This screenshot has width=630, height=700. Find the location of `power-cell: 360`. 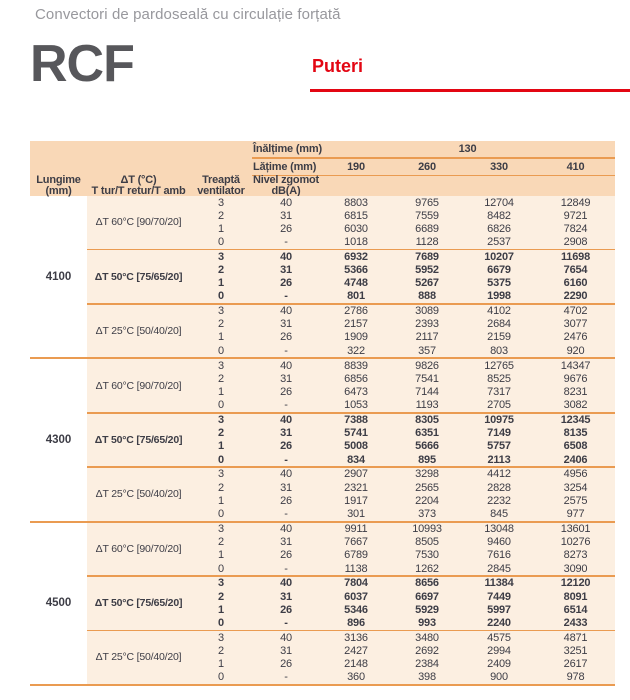

power-cell: 360 is located at coordinates (356, 677).